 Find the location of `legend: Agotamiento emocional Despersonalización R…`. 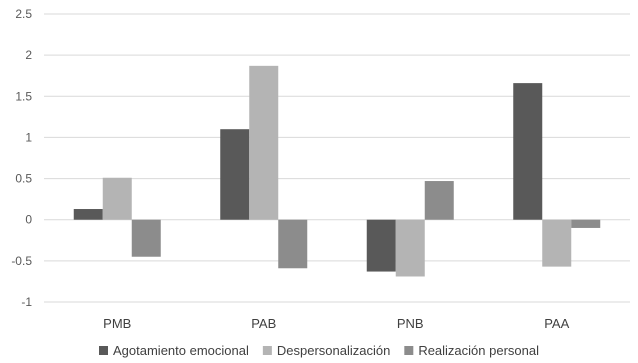

legend: Agotamiento emocional Despersonalización R… is located at coordinates (319, 350).